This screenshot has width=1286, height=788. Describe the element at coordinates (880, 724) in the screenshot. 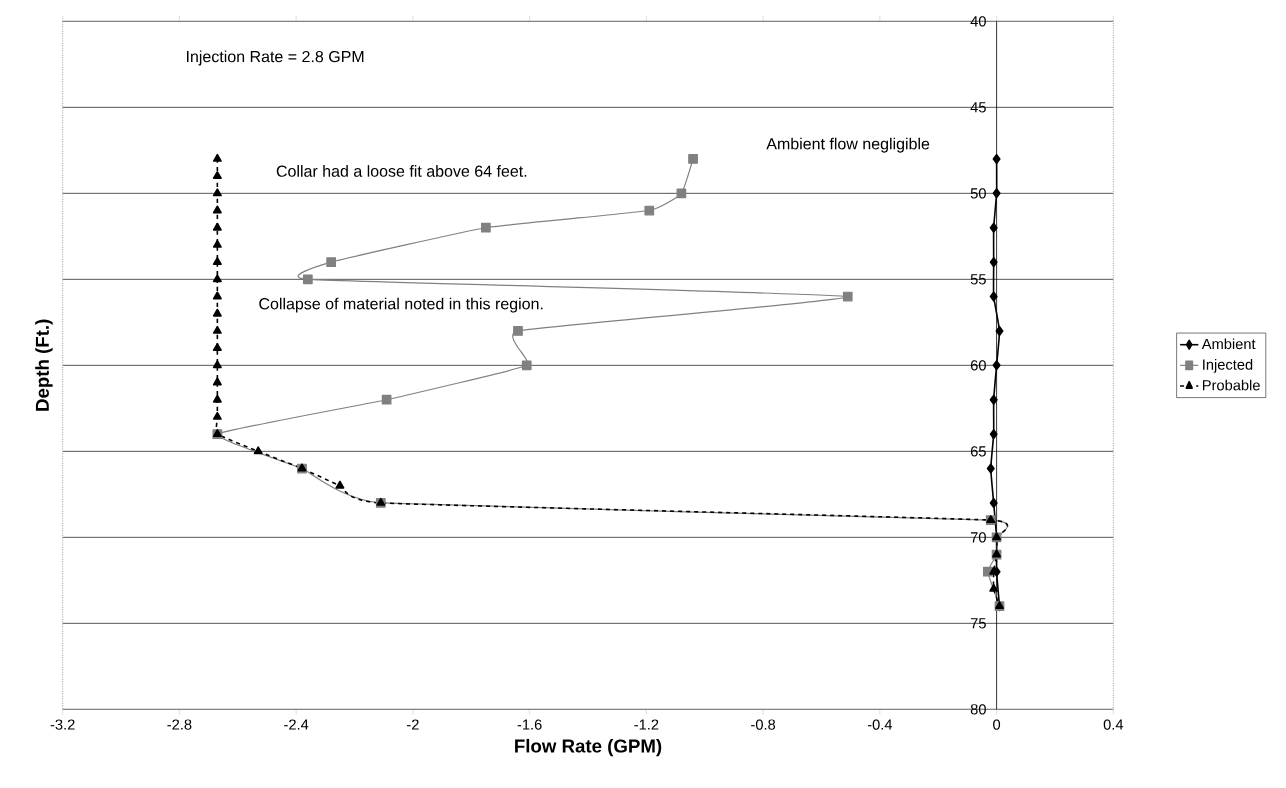

I see `x-tick-label: -0.4` at that location.